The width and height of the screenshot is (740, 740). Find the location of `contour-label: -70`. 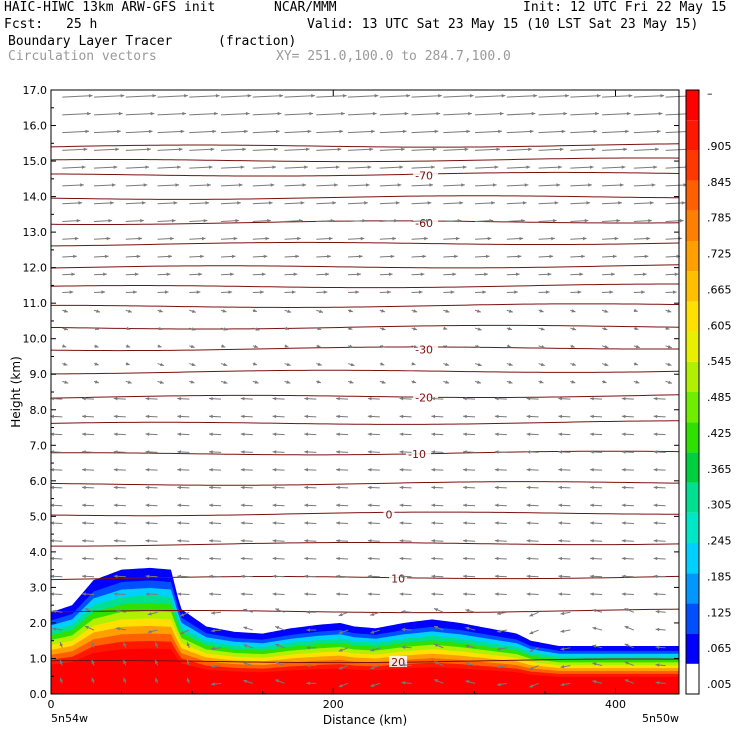

contour-label: -70 is located at coordinates (424, 175).